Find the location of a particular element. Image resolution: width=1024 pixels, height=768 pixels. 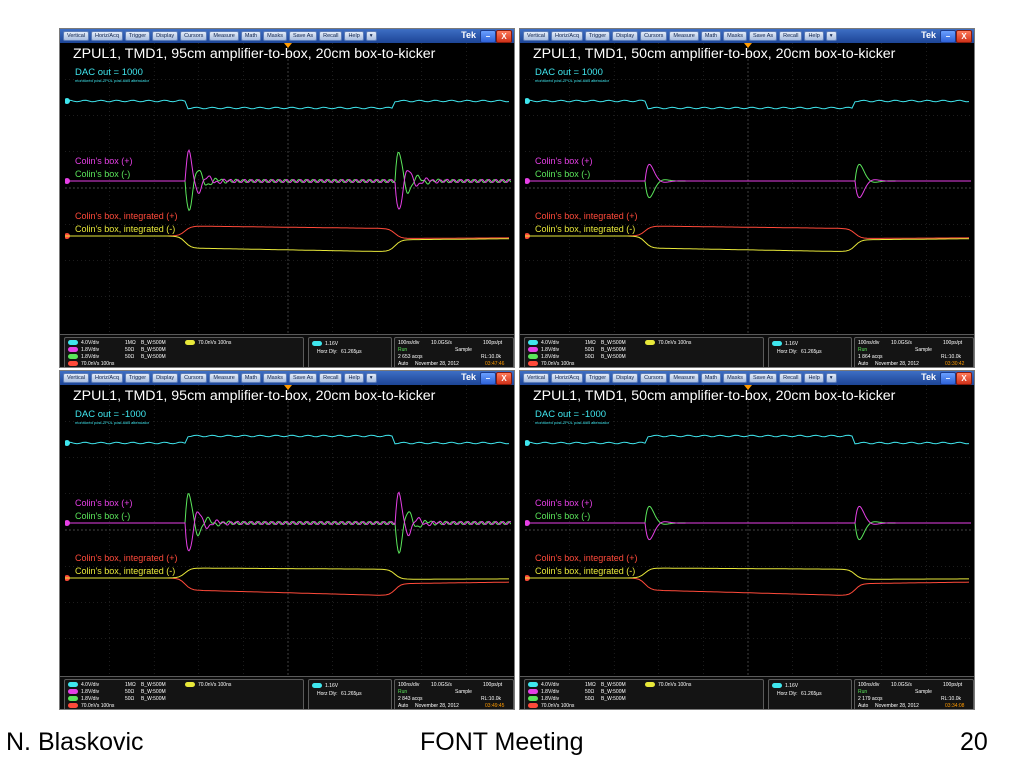

trigger-source: 1.16V is located at coordinates (785, 686).